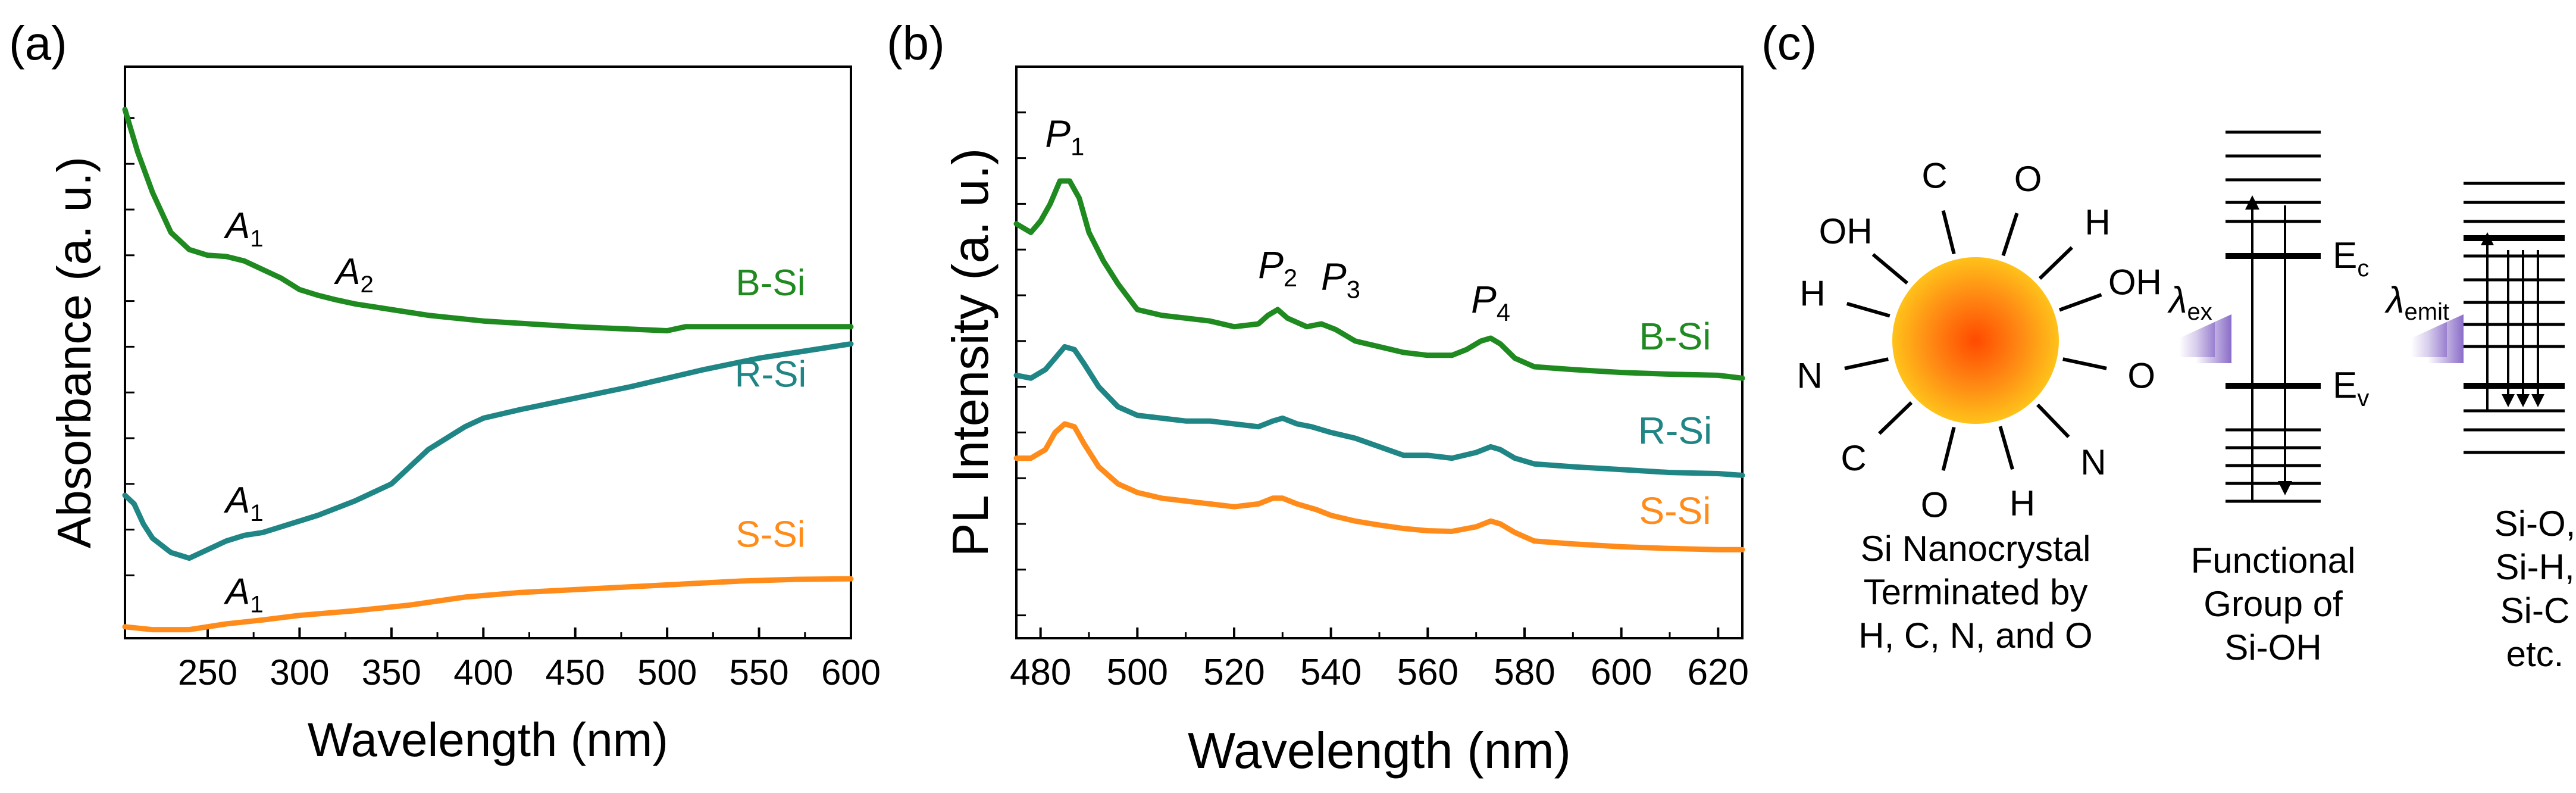 This screenshot has width=2576, height=793. Describe the element at coordinates (2273, 604) in the screenshot. I see `caption-2-line-2: Group of` at that location.